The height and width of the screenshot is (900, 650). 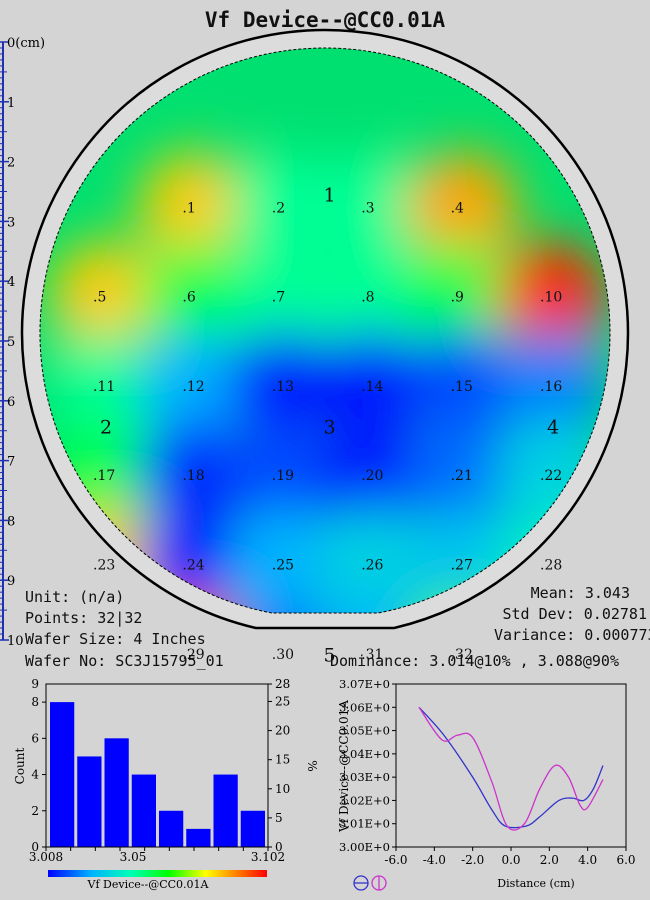 What do you see at coordinates (26, 43) in the screenshot?
I see `ruler-tick-label: 0(cm)` at bounding box center [26, 43].